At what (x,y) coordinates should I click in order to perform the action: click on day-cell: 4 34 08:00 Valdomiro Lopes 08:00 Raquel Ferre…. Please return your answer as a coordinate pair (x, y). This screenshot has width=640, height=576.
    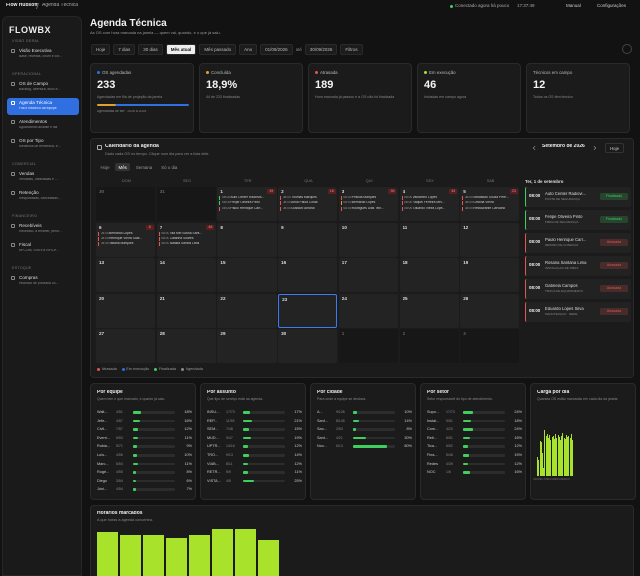
    Looking at the image, I should click on (429, 204).